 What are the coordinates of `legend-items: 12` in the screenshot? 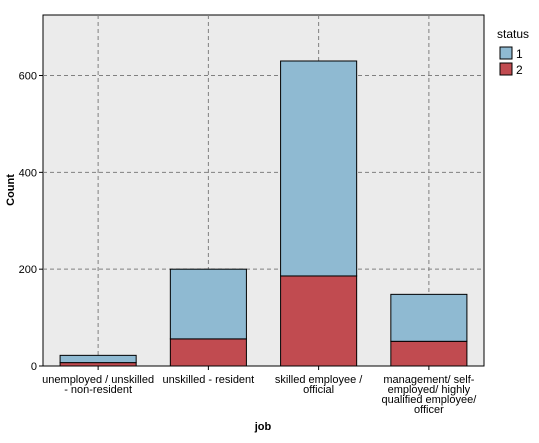 It's located at (511, 61).